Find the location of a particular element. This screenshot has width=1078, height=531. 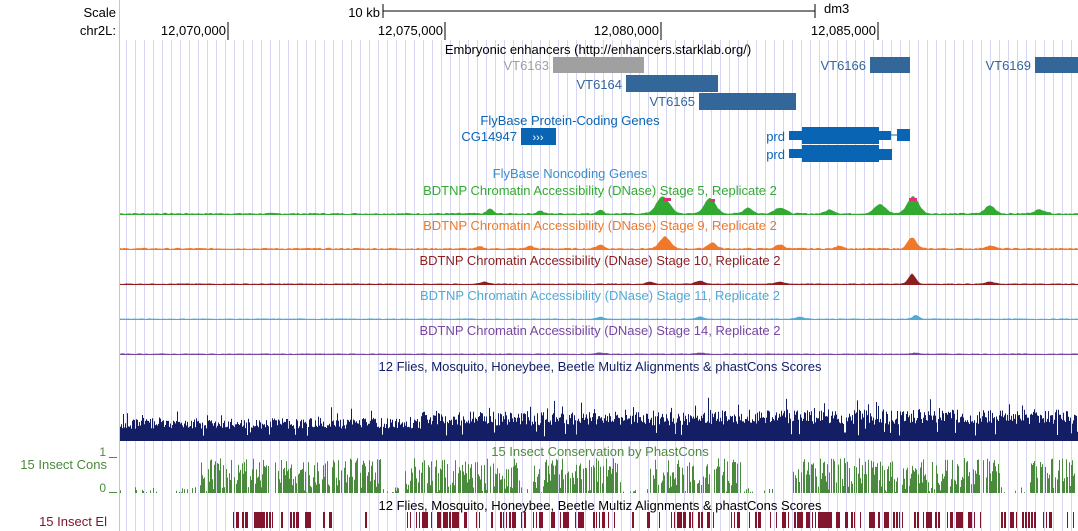

scale-bar is located at coordinates (599, 11).